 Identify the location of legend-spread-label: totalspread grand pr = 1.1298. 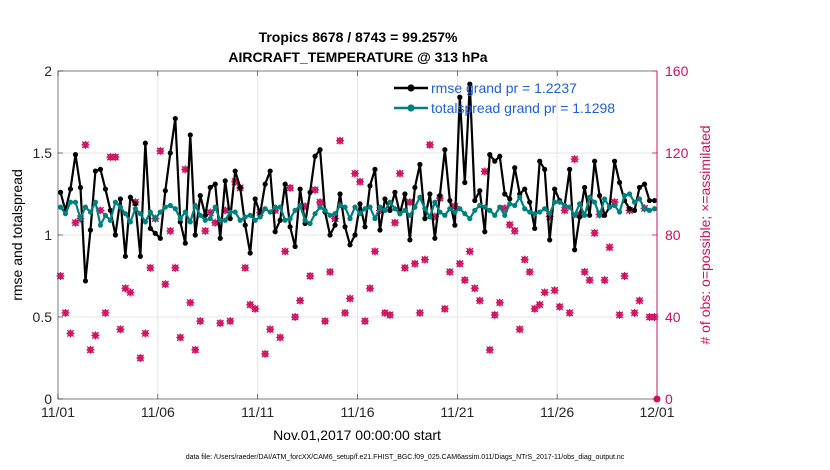
(523, 108).